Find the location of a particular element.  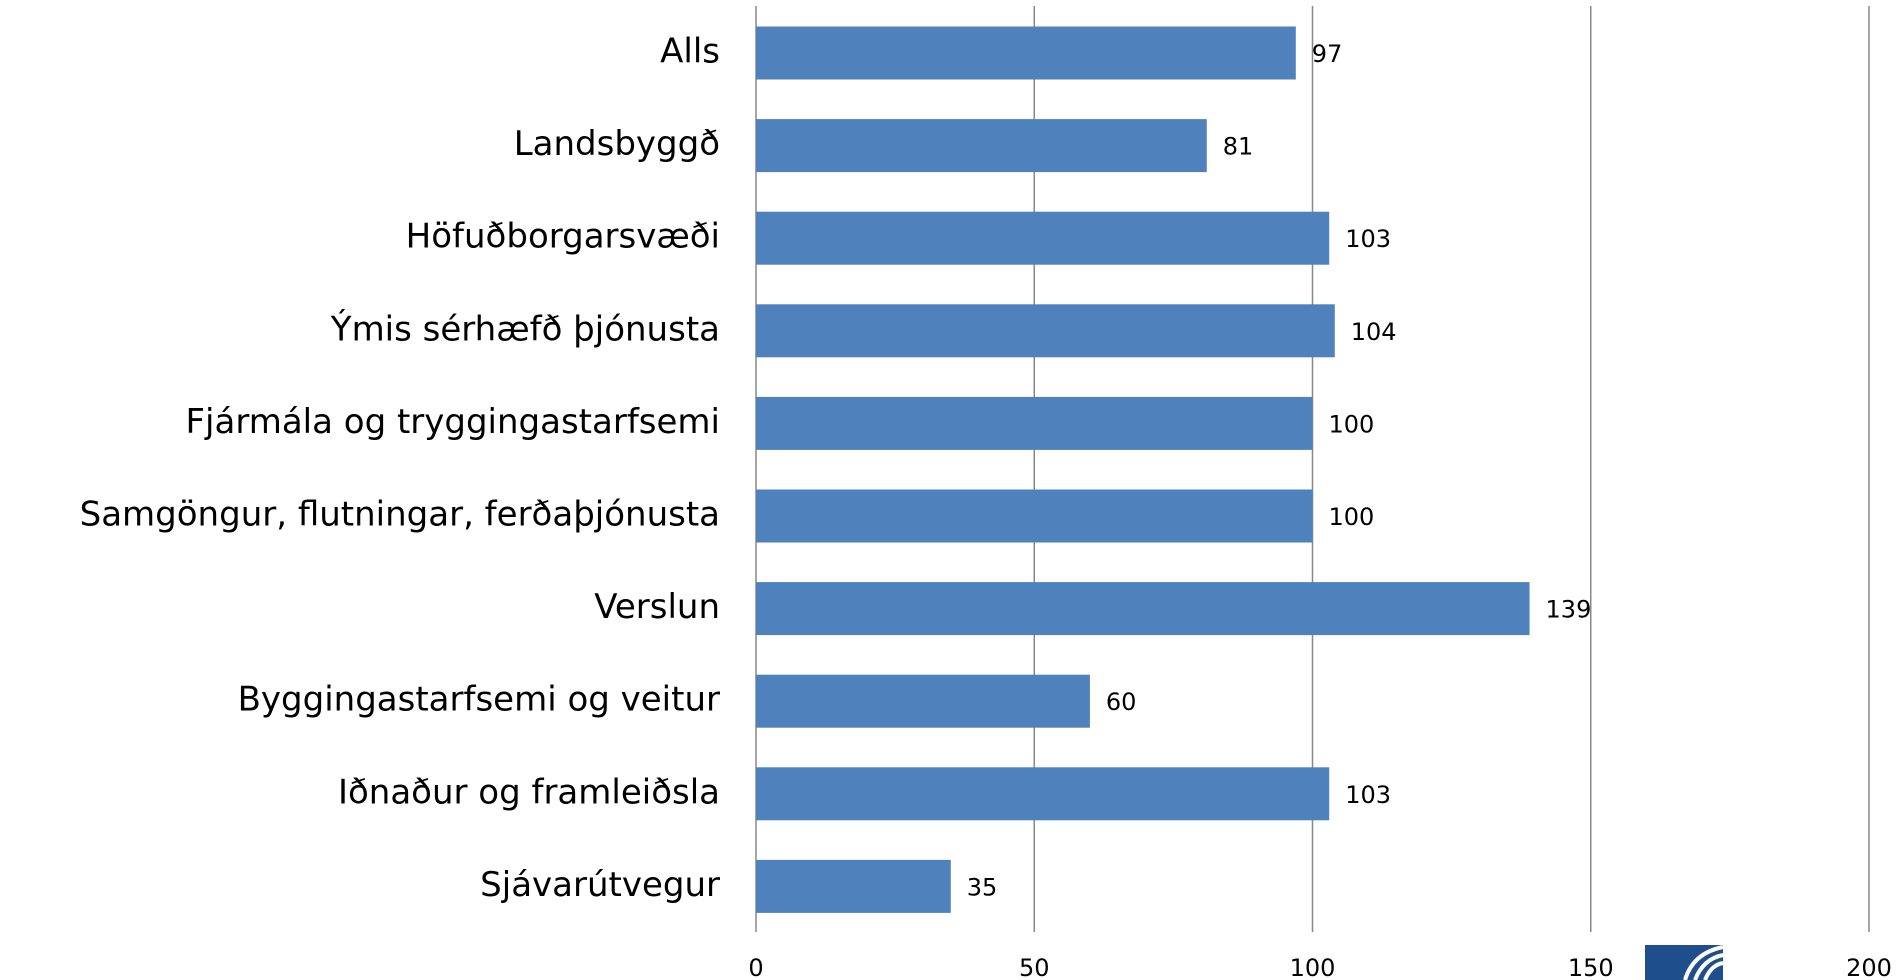

x-tick-label: 50 is located at coordinates (1034, 967).